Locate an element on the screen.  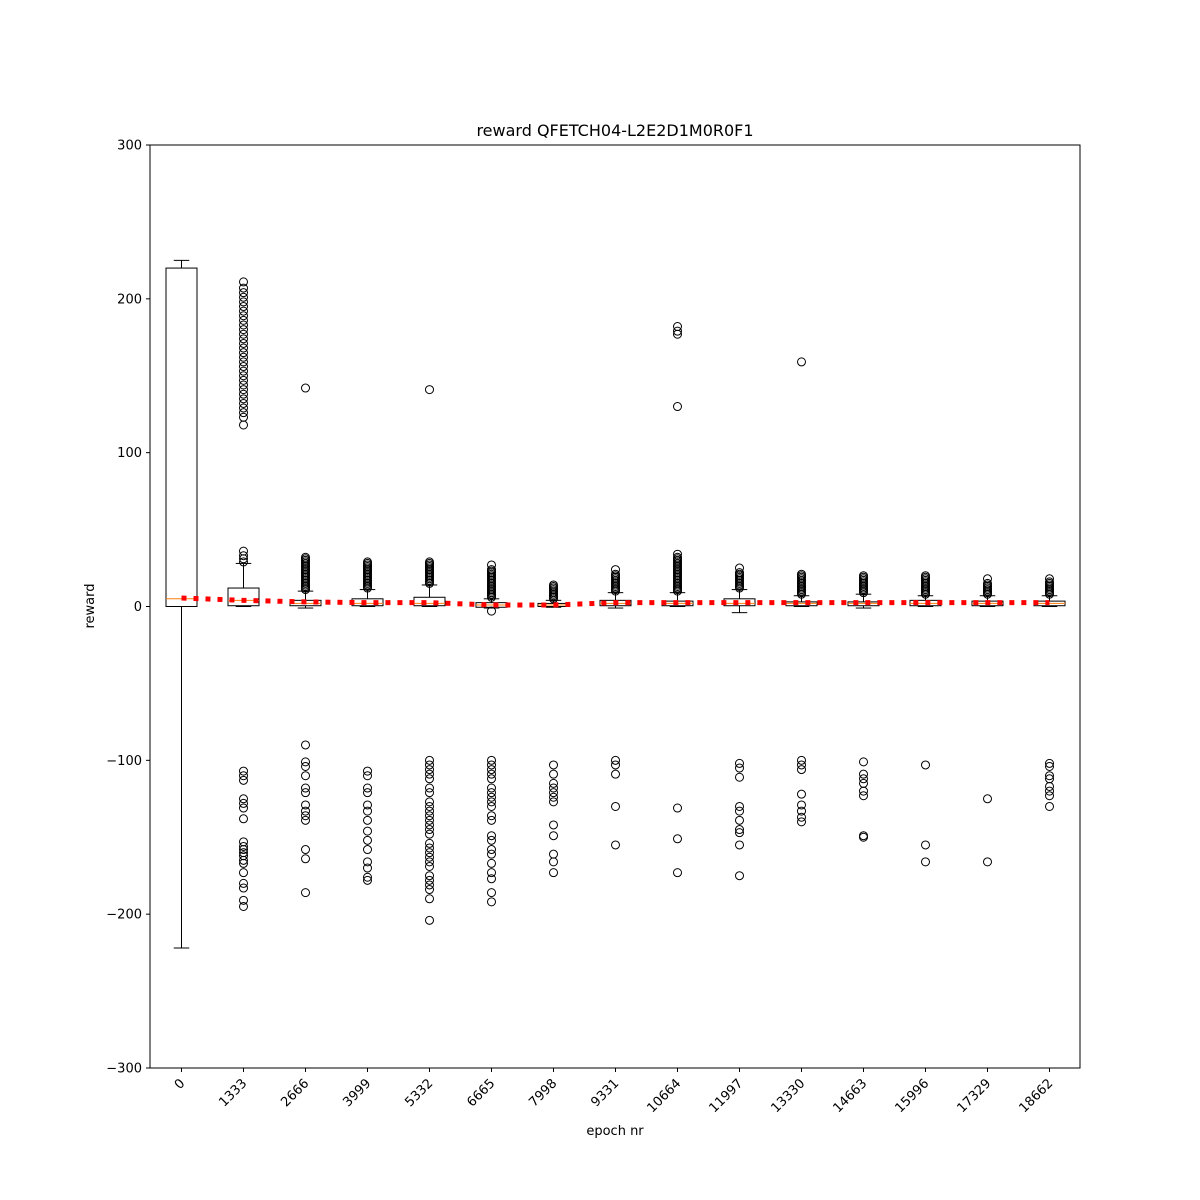
x-tick-label: 9331 is located at coordinates (605, 1093).